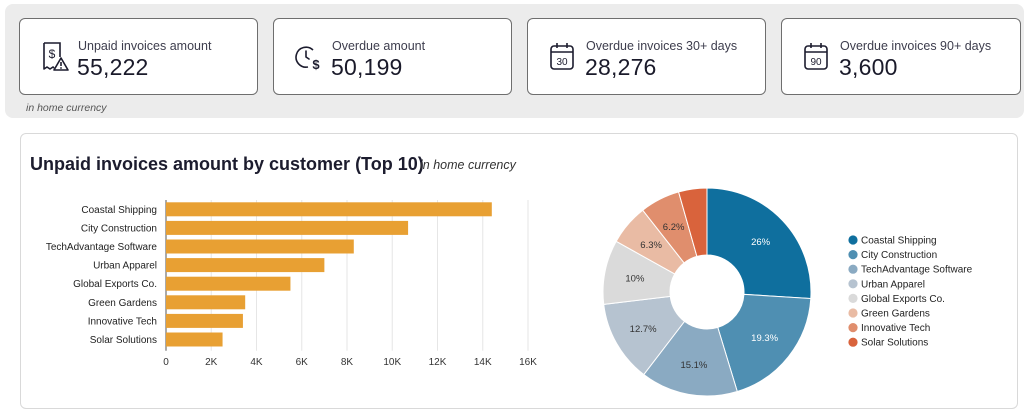 The width and height of the screenshot is (1024, 414). What do you see at coordinates (347, 362) in the screenshot?
I see `x-tick-label: 8K` at bounding box center [347, 362].